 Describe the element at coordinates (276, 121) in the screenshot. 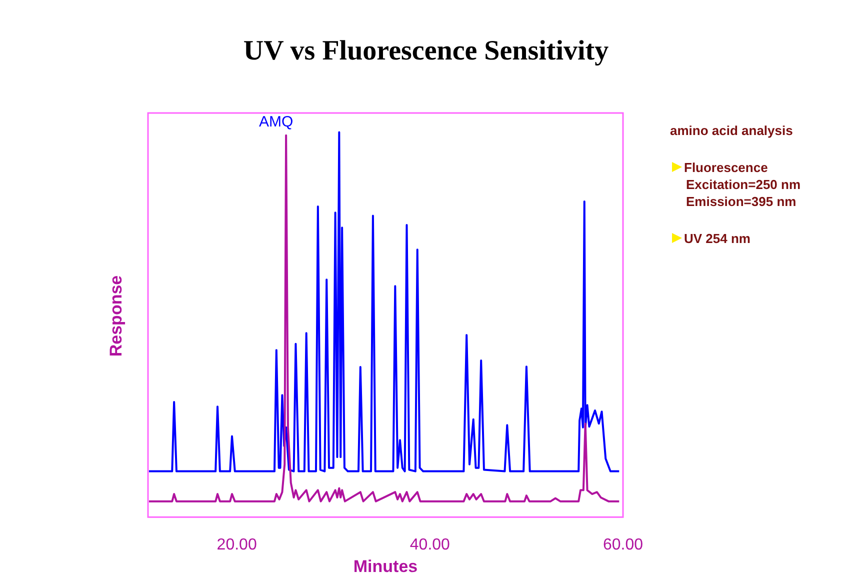

I see `annotation: AMQ` at that location.